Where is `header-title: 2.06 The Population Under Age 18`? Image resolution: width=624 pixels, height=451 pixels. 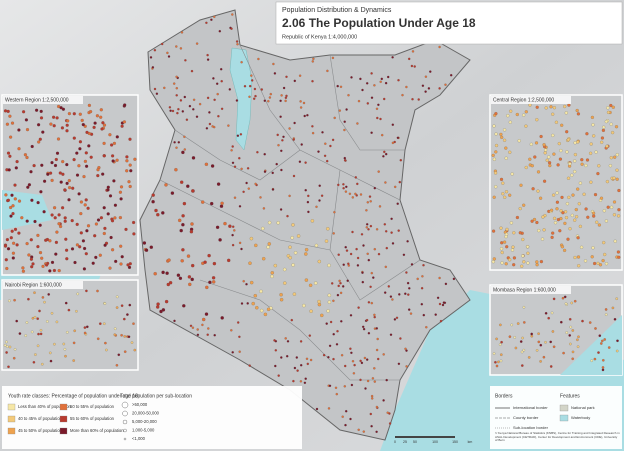
header-title: 2.06 The Population Under Age 18 is located at coordinates (379, 23).